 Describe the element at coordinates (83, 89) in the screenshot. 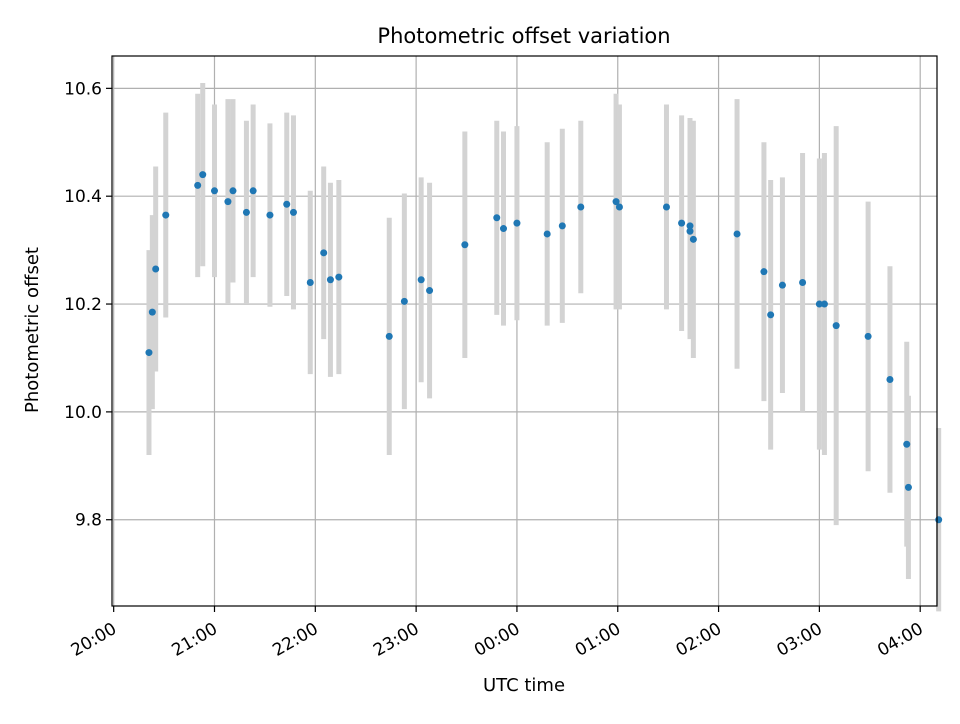

I see `y-tick-label: 10.6` at that location.